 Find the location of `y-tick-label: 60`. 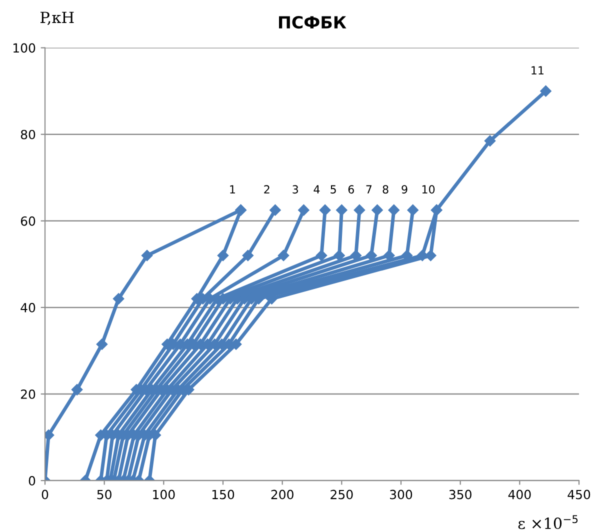

y-tick-label: 60 is located at coordinates (28, 221).